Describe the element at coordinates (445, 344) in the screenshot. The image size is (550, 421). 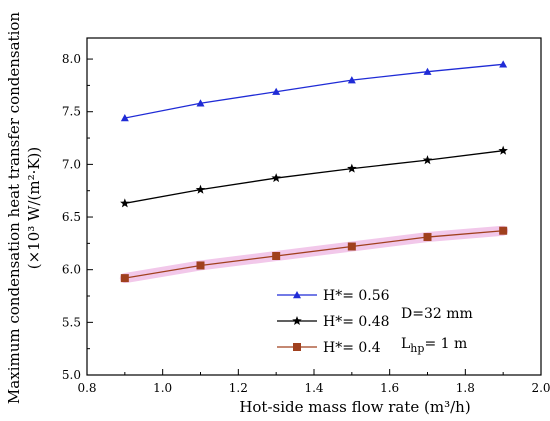
I see `annotation-length-value: = 1 m` at that location.